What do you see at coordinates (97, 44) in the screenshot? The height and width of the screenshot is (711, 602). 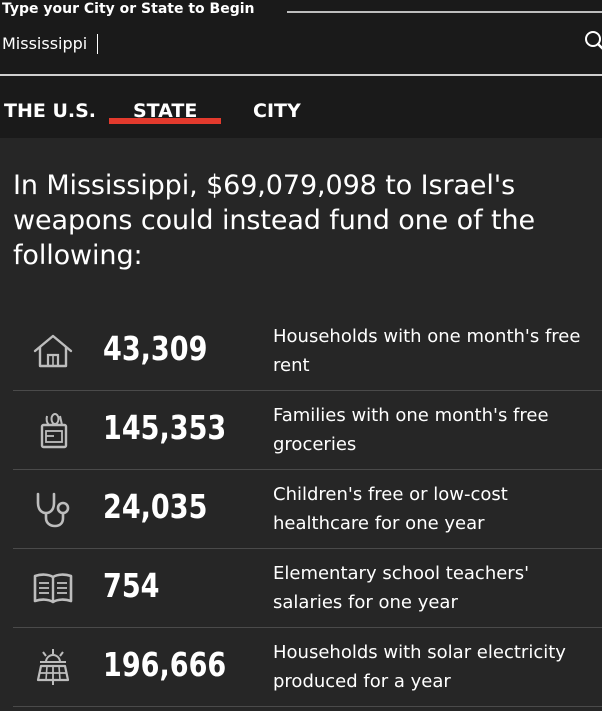 I see `text-caret` at bounding box center [97, 44].